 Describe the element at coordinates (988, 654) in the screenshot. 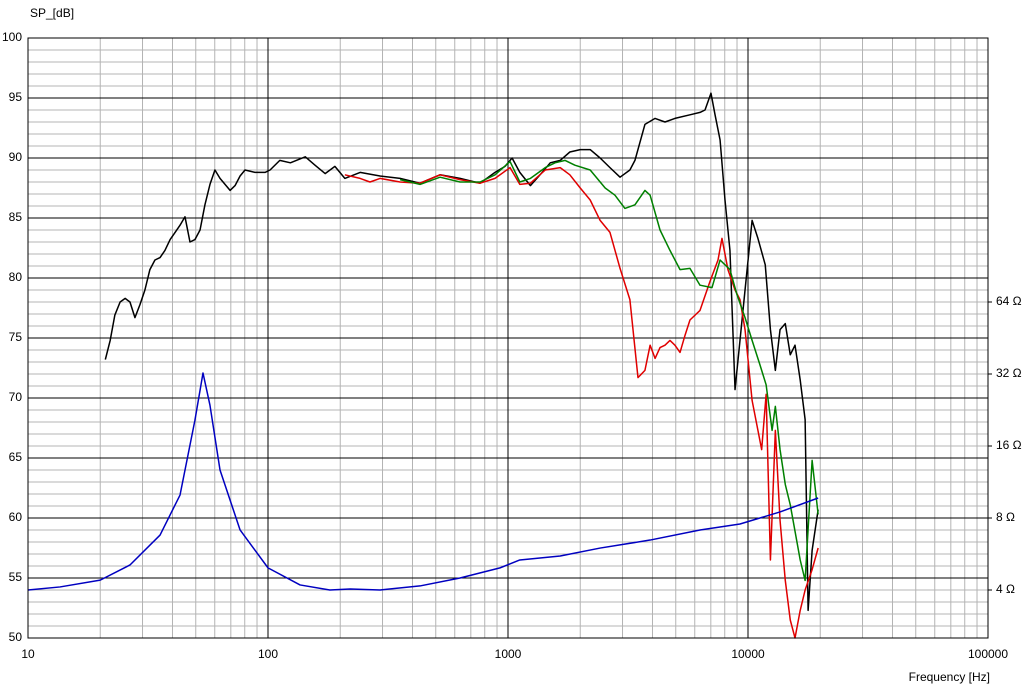

I see `x-tick-label: 100000` at that location.